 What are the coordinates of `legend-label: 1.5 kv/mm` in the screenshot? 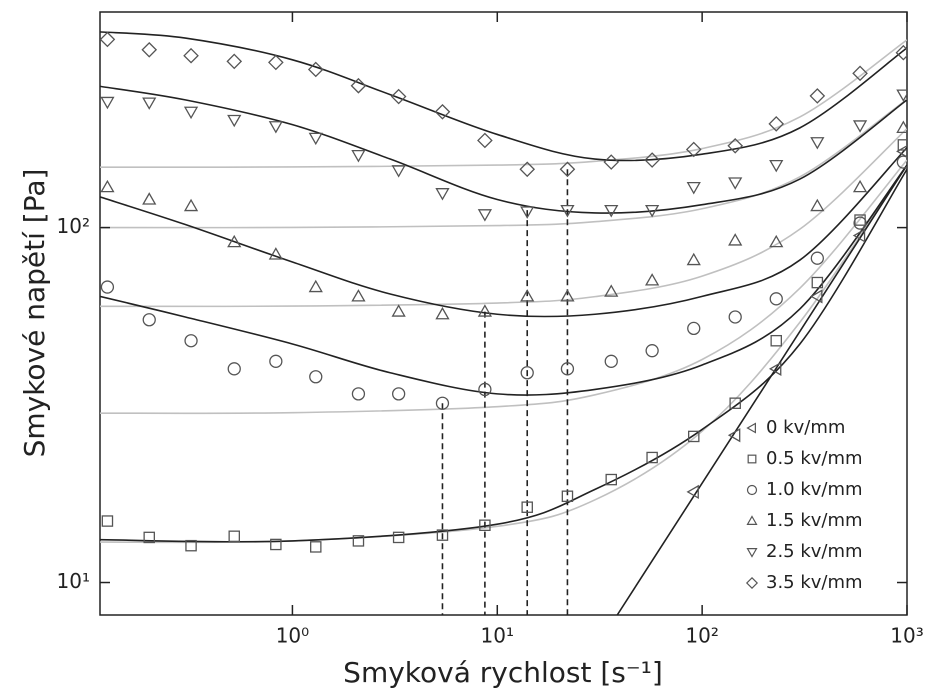 It's located at (814, 520).